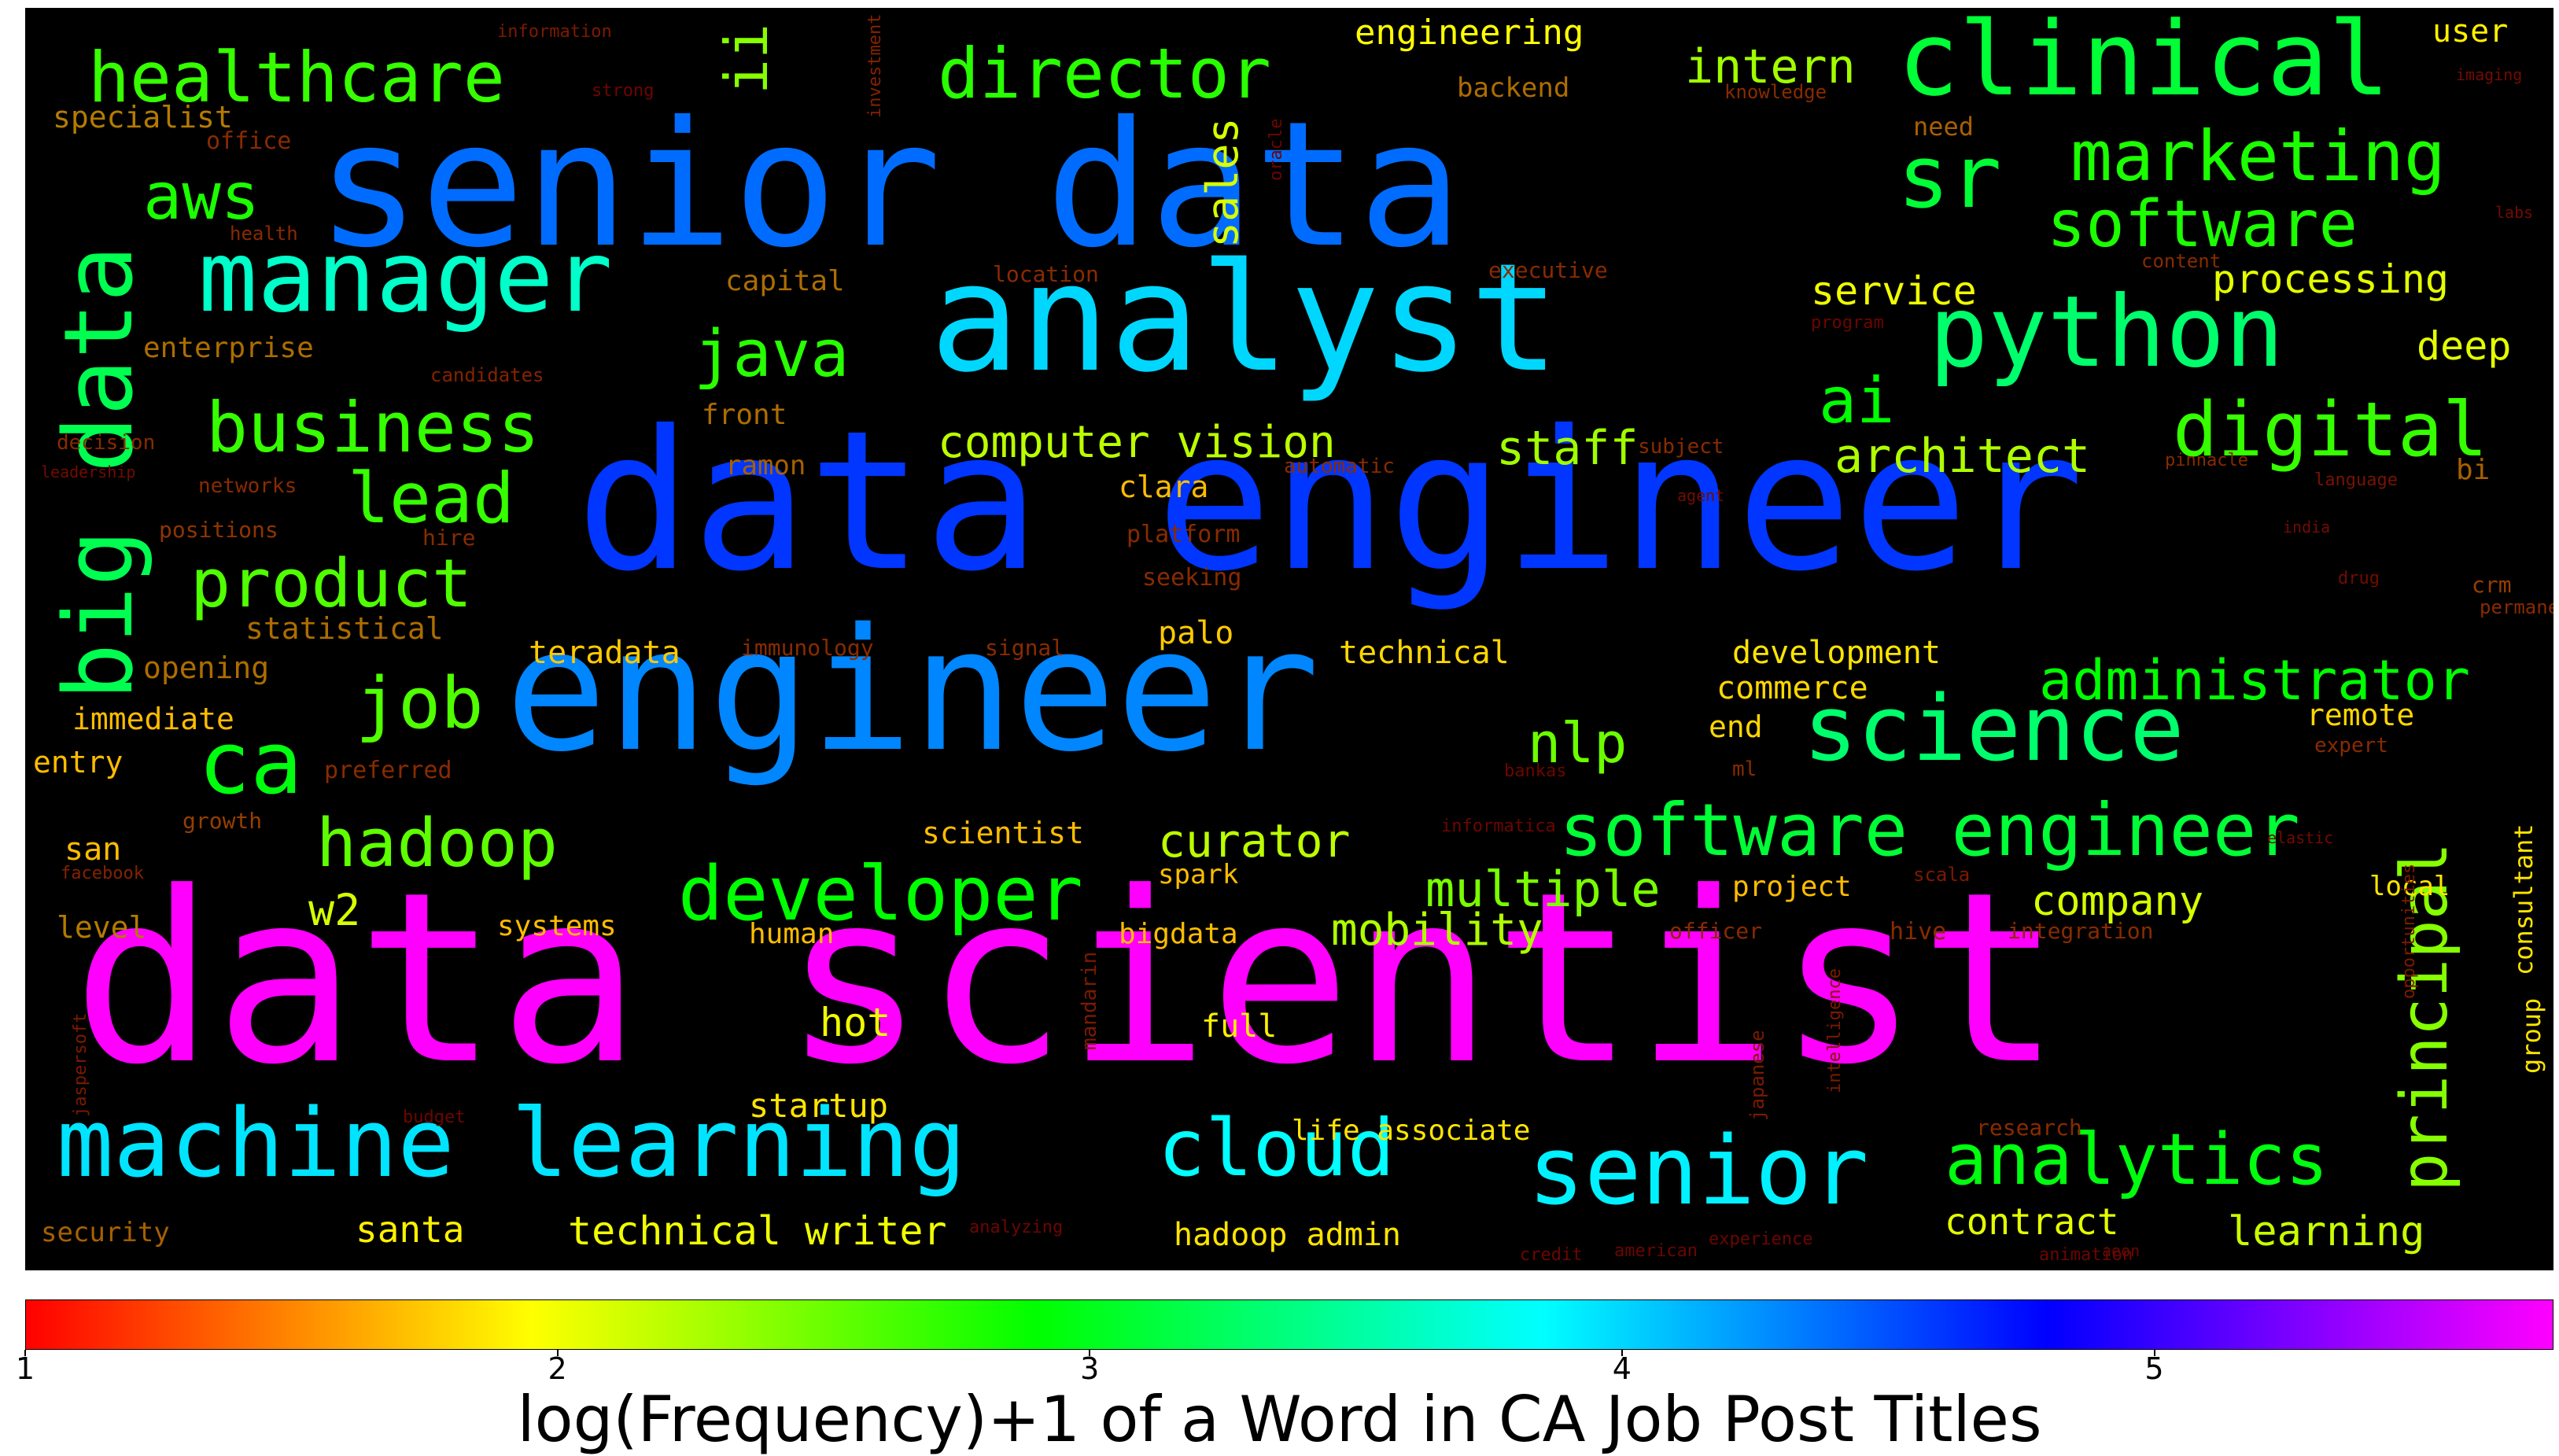  What do you see at coordinates (105, 1232) in the screenshot?
I see `word-security: security` at bounding box center [105, 1232].